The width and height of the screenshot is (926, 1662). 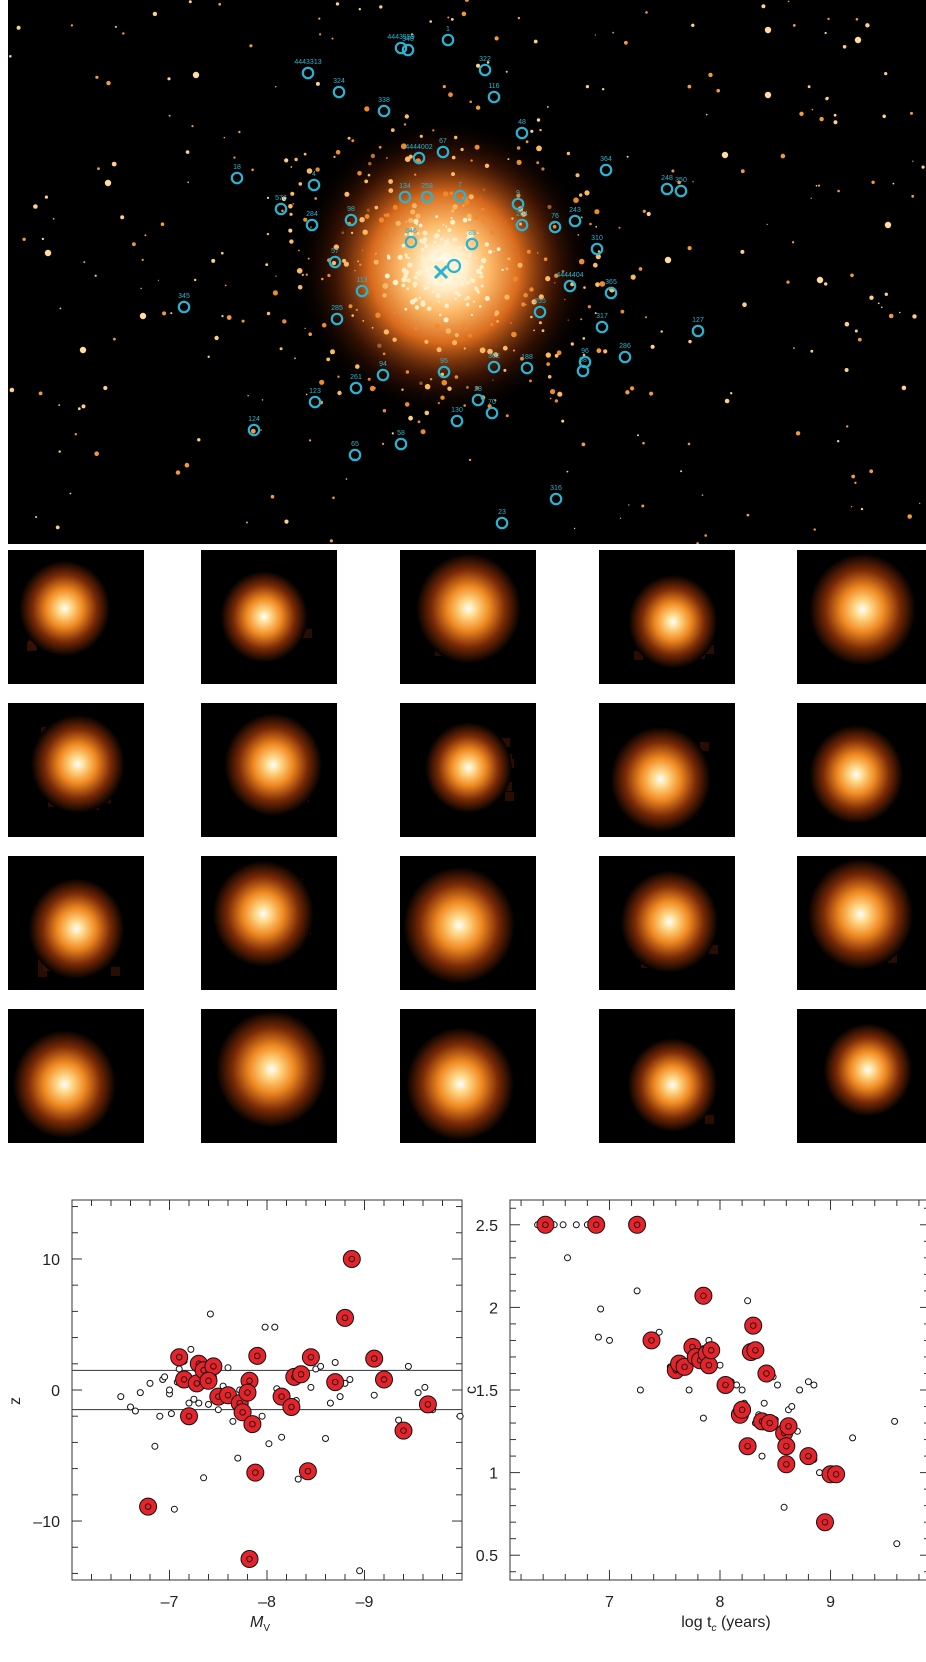 I want to click on y-tick-label: 2, so click(x=493, y=1308).